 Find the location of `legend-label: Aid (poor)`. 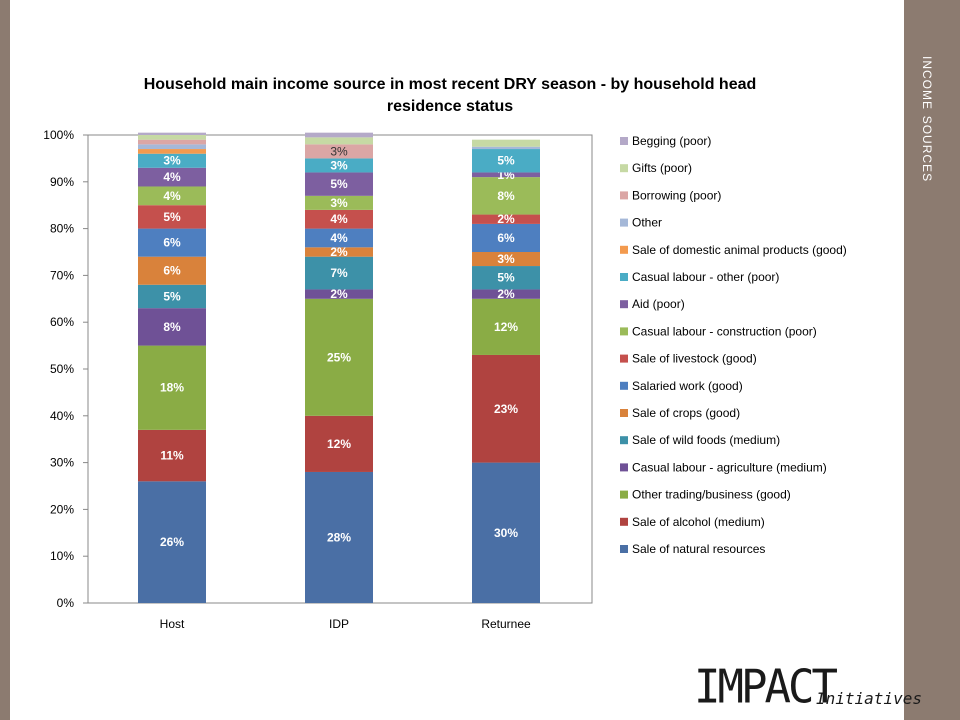

legend-label: Aid (poor) is located at coordinates (658, 304).